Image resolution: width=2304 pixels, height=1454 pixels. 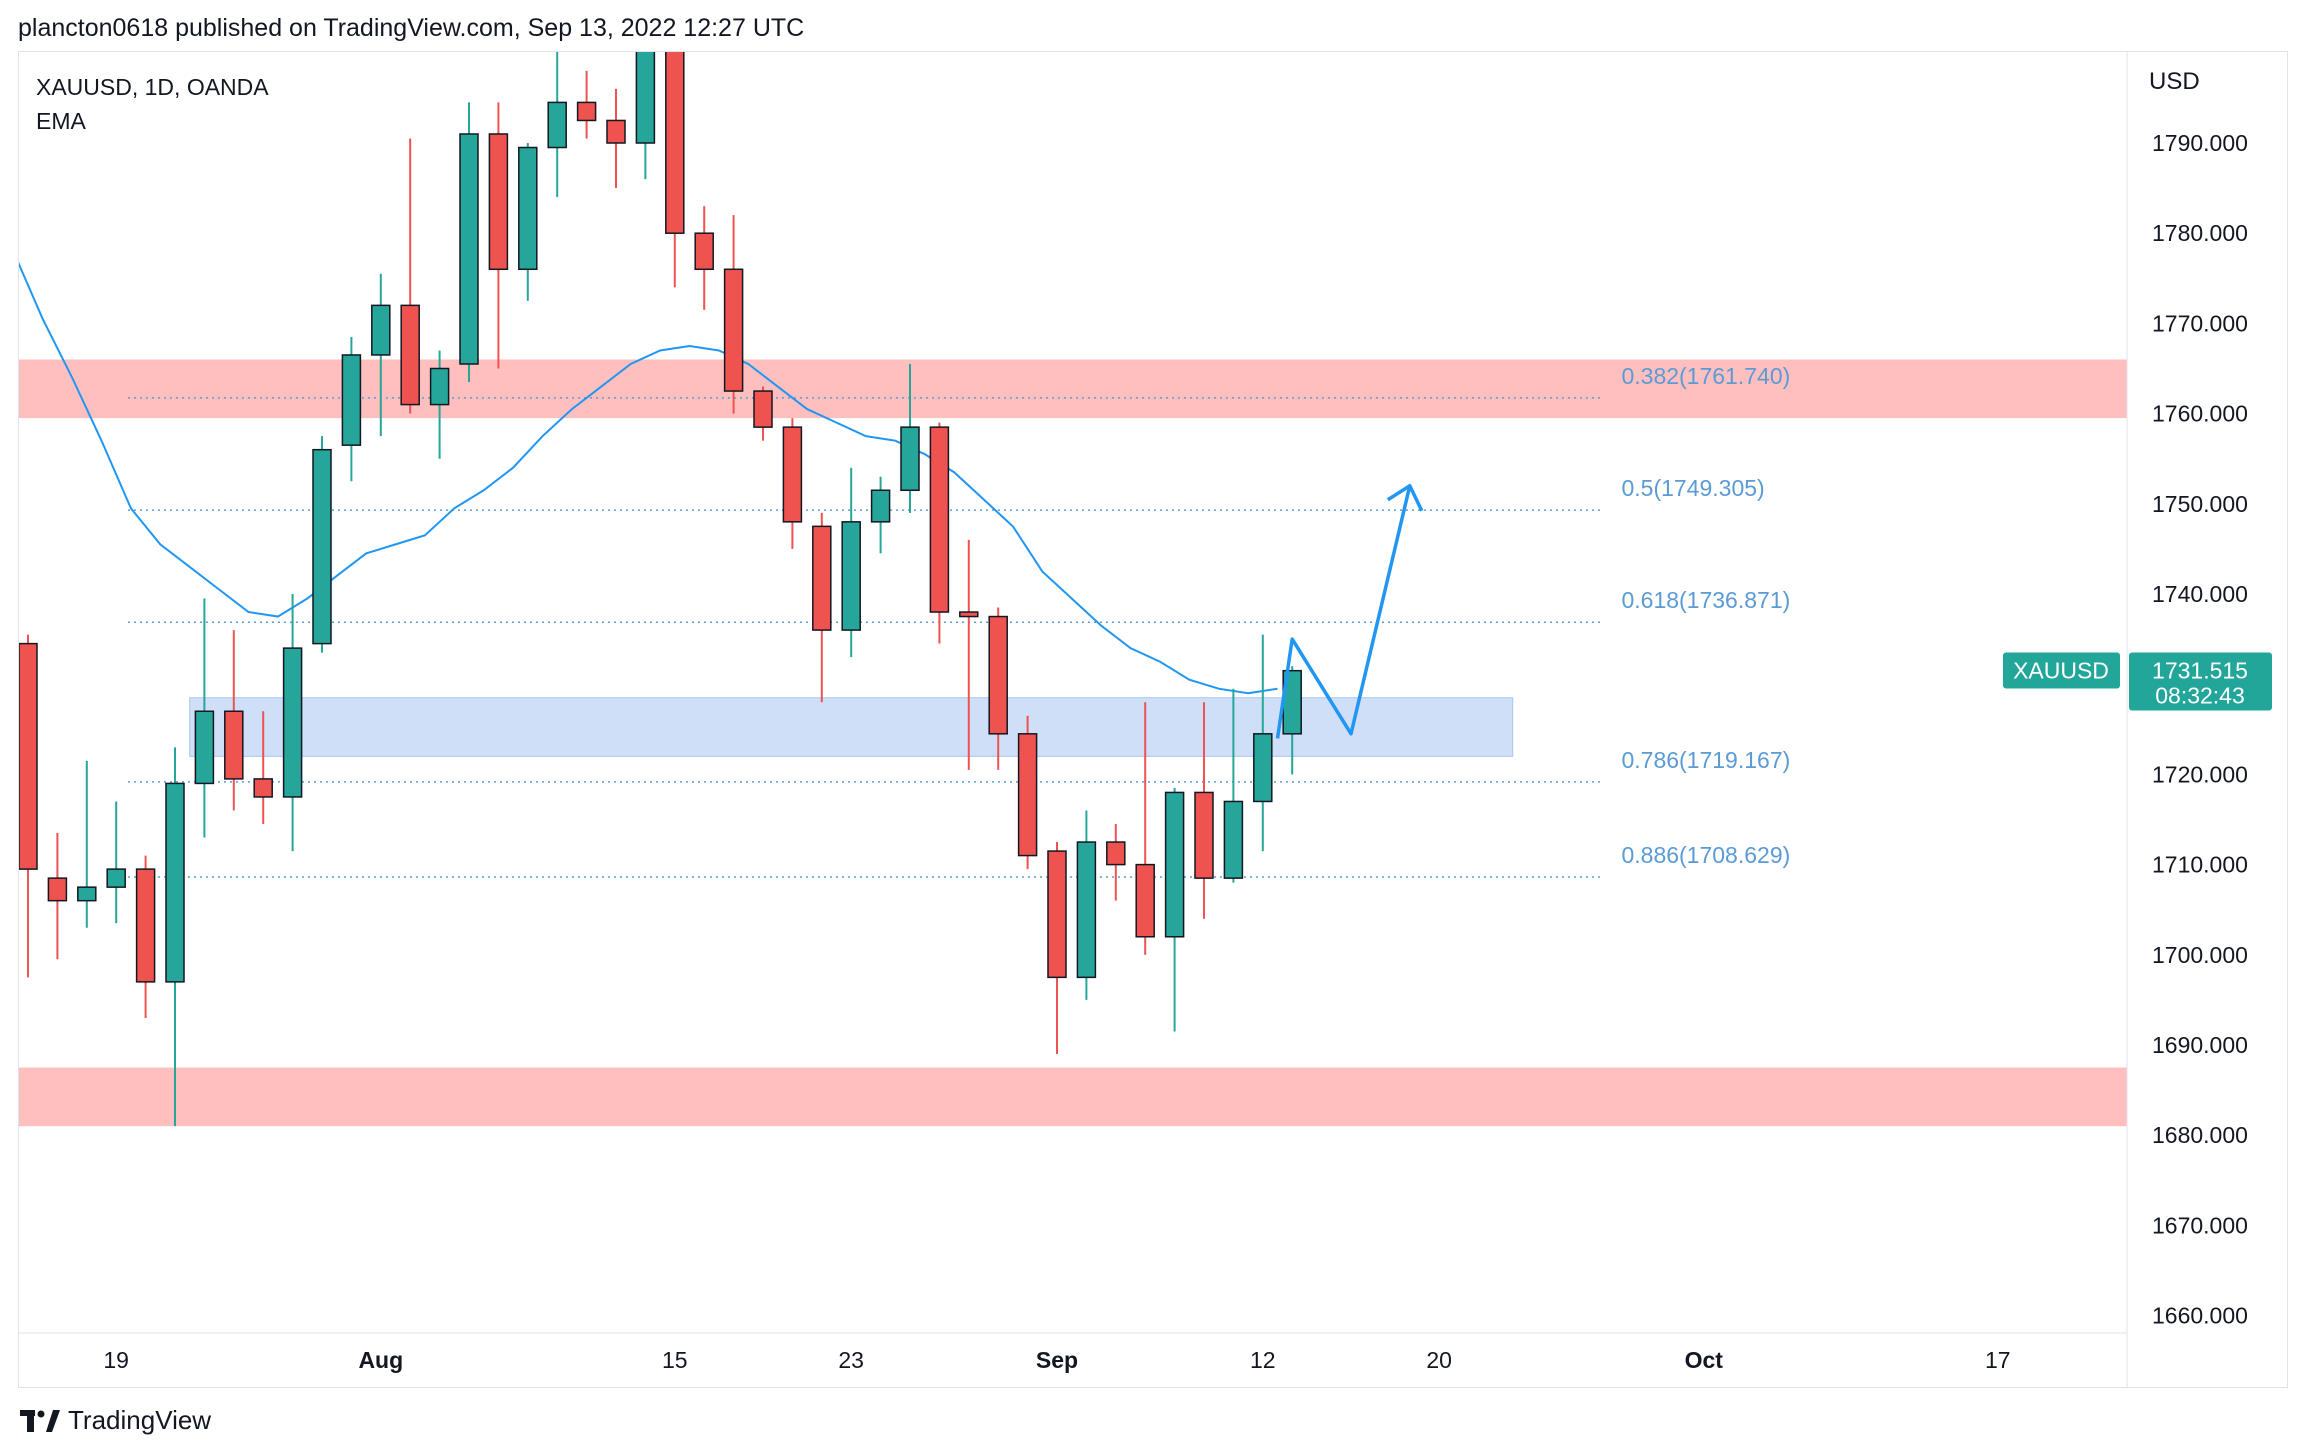 What do you see at coordinates (2200, 594) in the screenshot?
I see `y-tick-label: 1740.000` at bounding box center [2200, 594].